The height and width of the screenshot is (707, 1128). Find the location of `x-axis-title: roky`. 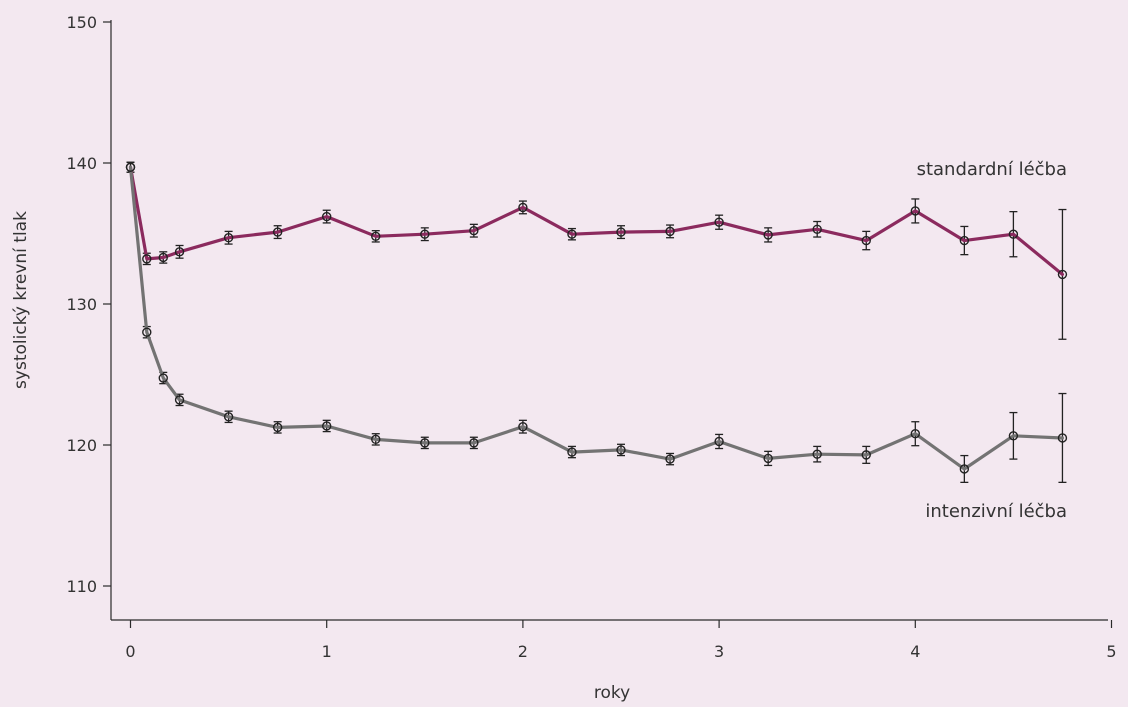

x-axis-title: roky is located at coordinates (612, 693).